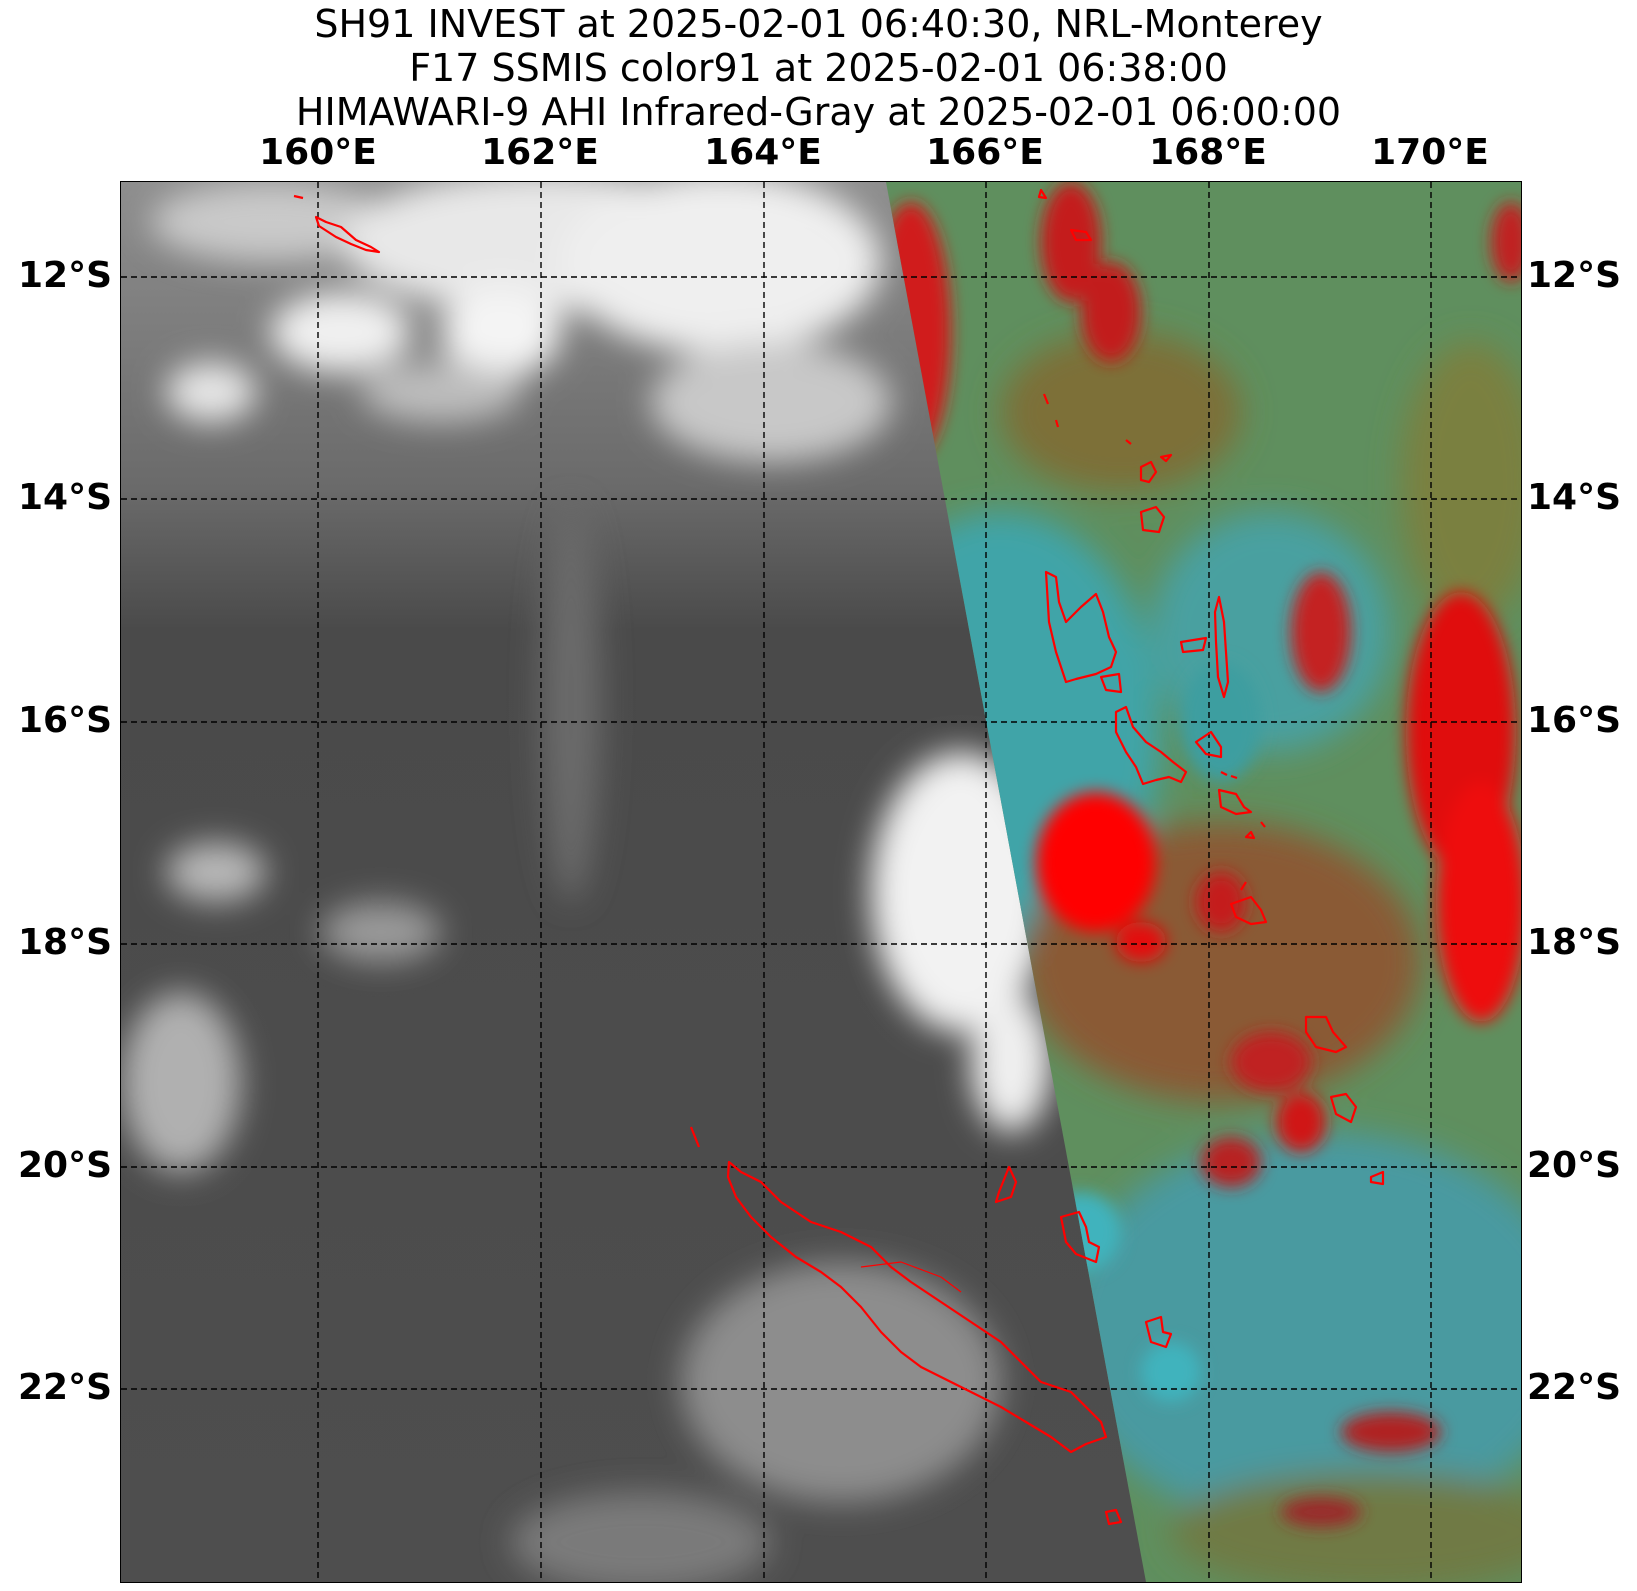  I want to click on coastline-loyalty-islands, so click(1006, 1184).